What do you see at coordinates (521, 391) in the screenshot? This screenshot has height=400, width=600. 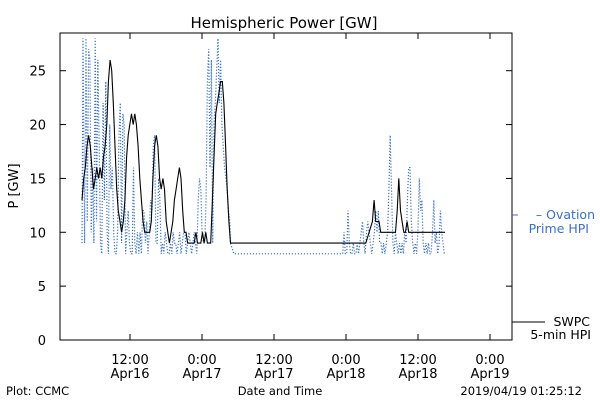 I see `plot-timestamp: 2019/04/19 01:25:12` at bounding box center [521, 391].